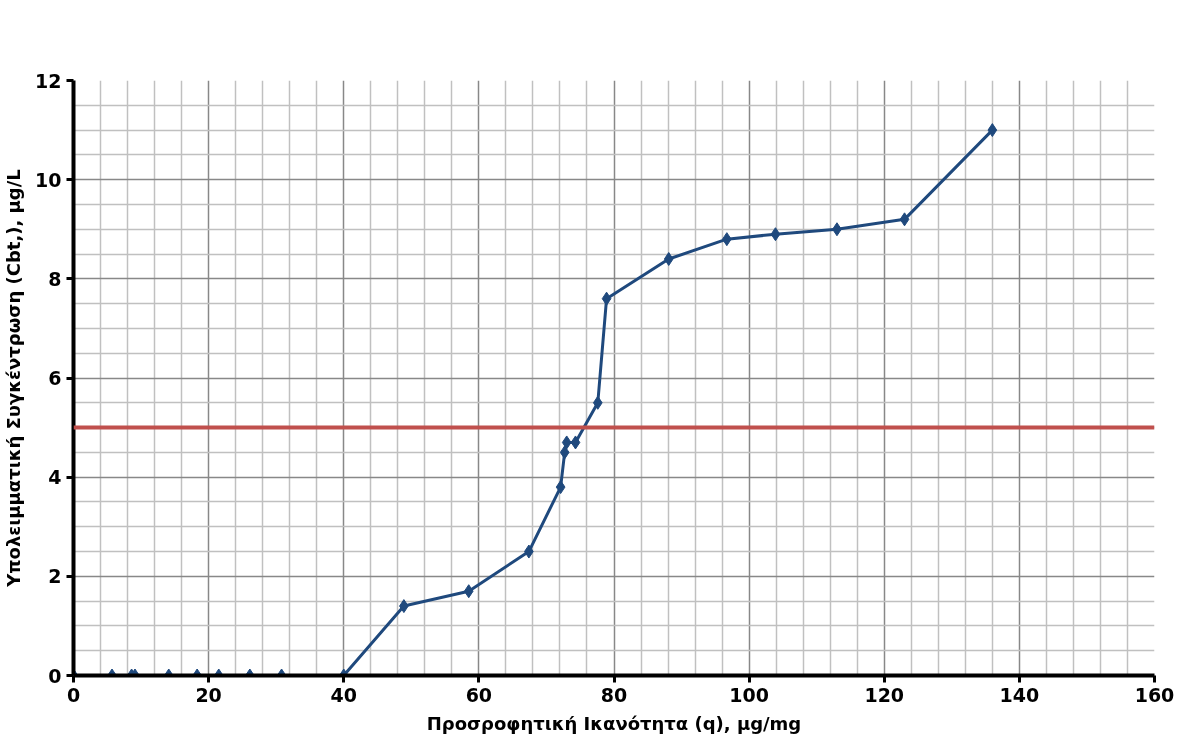 This screenshot has width=1192, height=738. Describe the element at coordinates (343, 694) in the screenshot. I see `x-tick-label: 40` at that location.